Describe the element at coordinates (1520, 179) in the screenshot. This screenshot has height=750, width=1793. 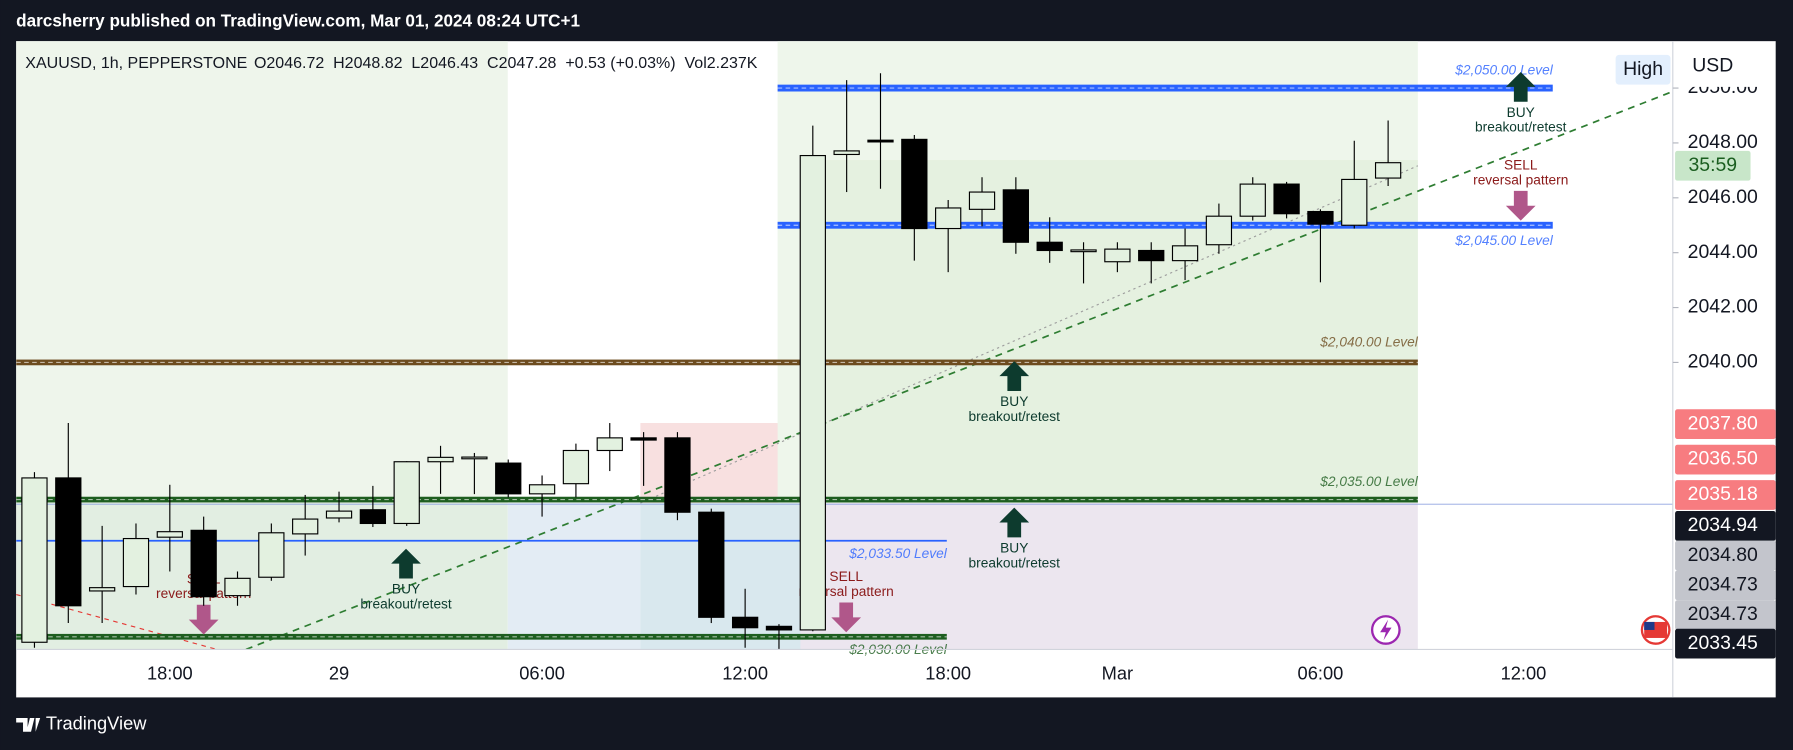
I see `signal-detail: reversal pattern` at that location.